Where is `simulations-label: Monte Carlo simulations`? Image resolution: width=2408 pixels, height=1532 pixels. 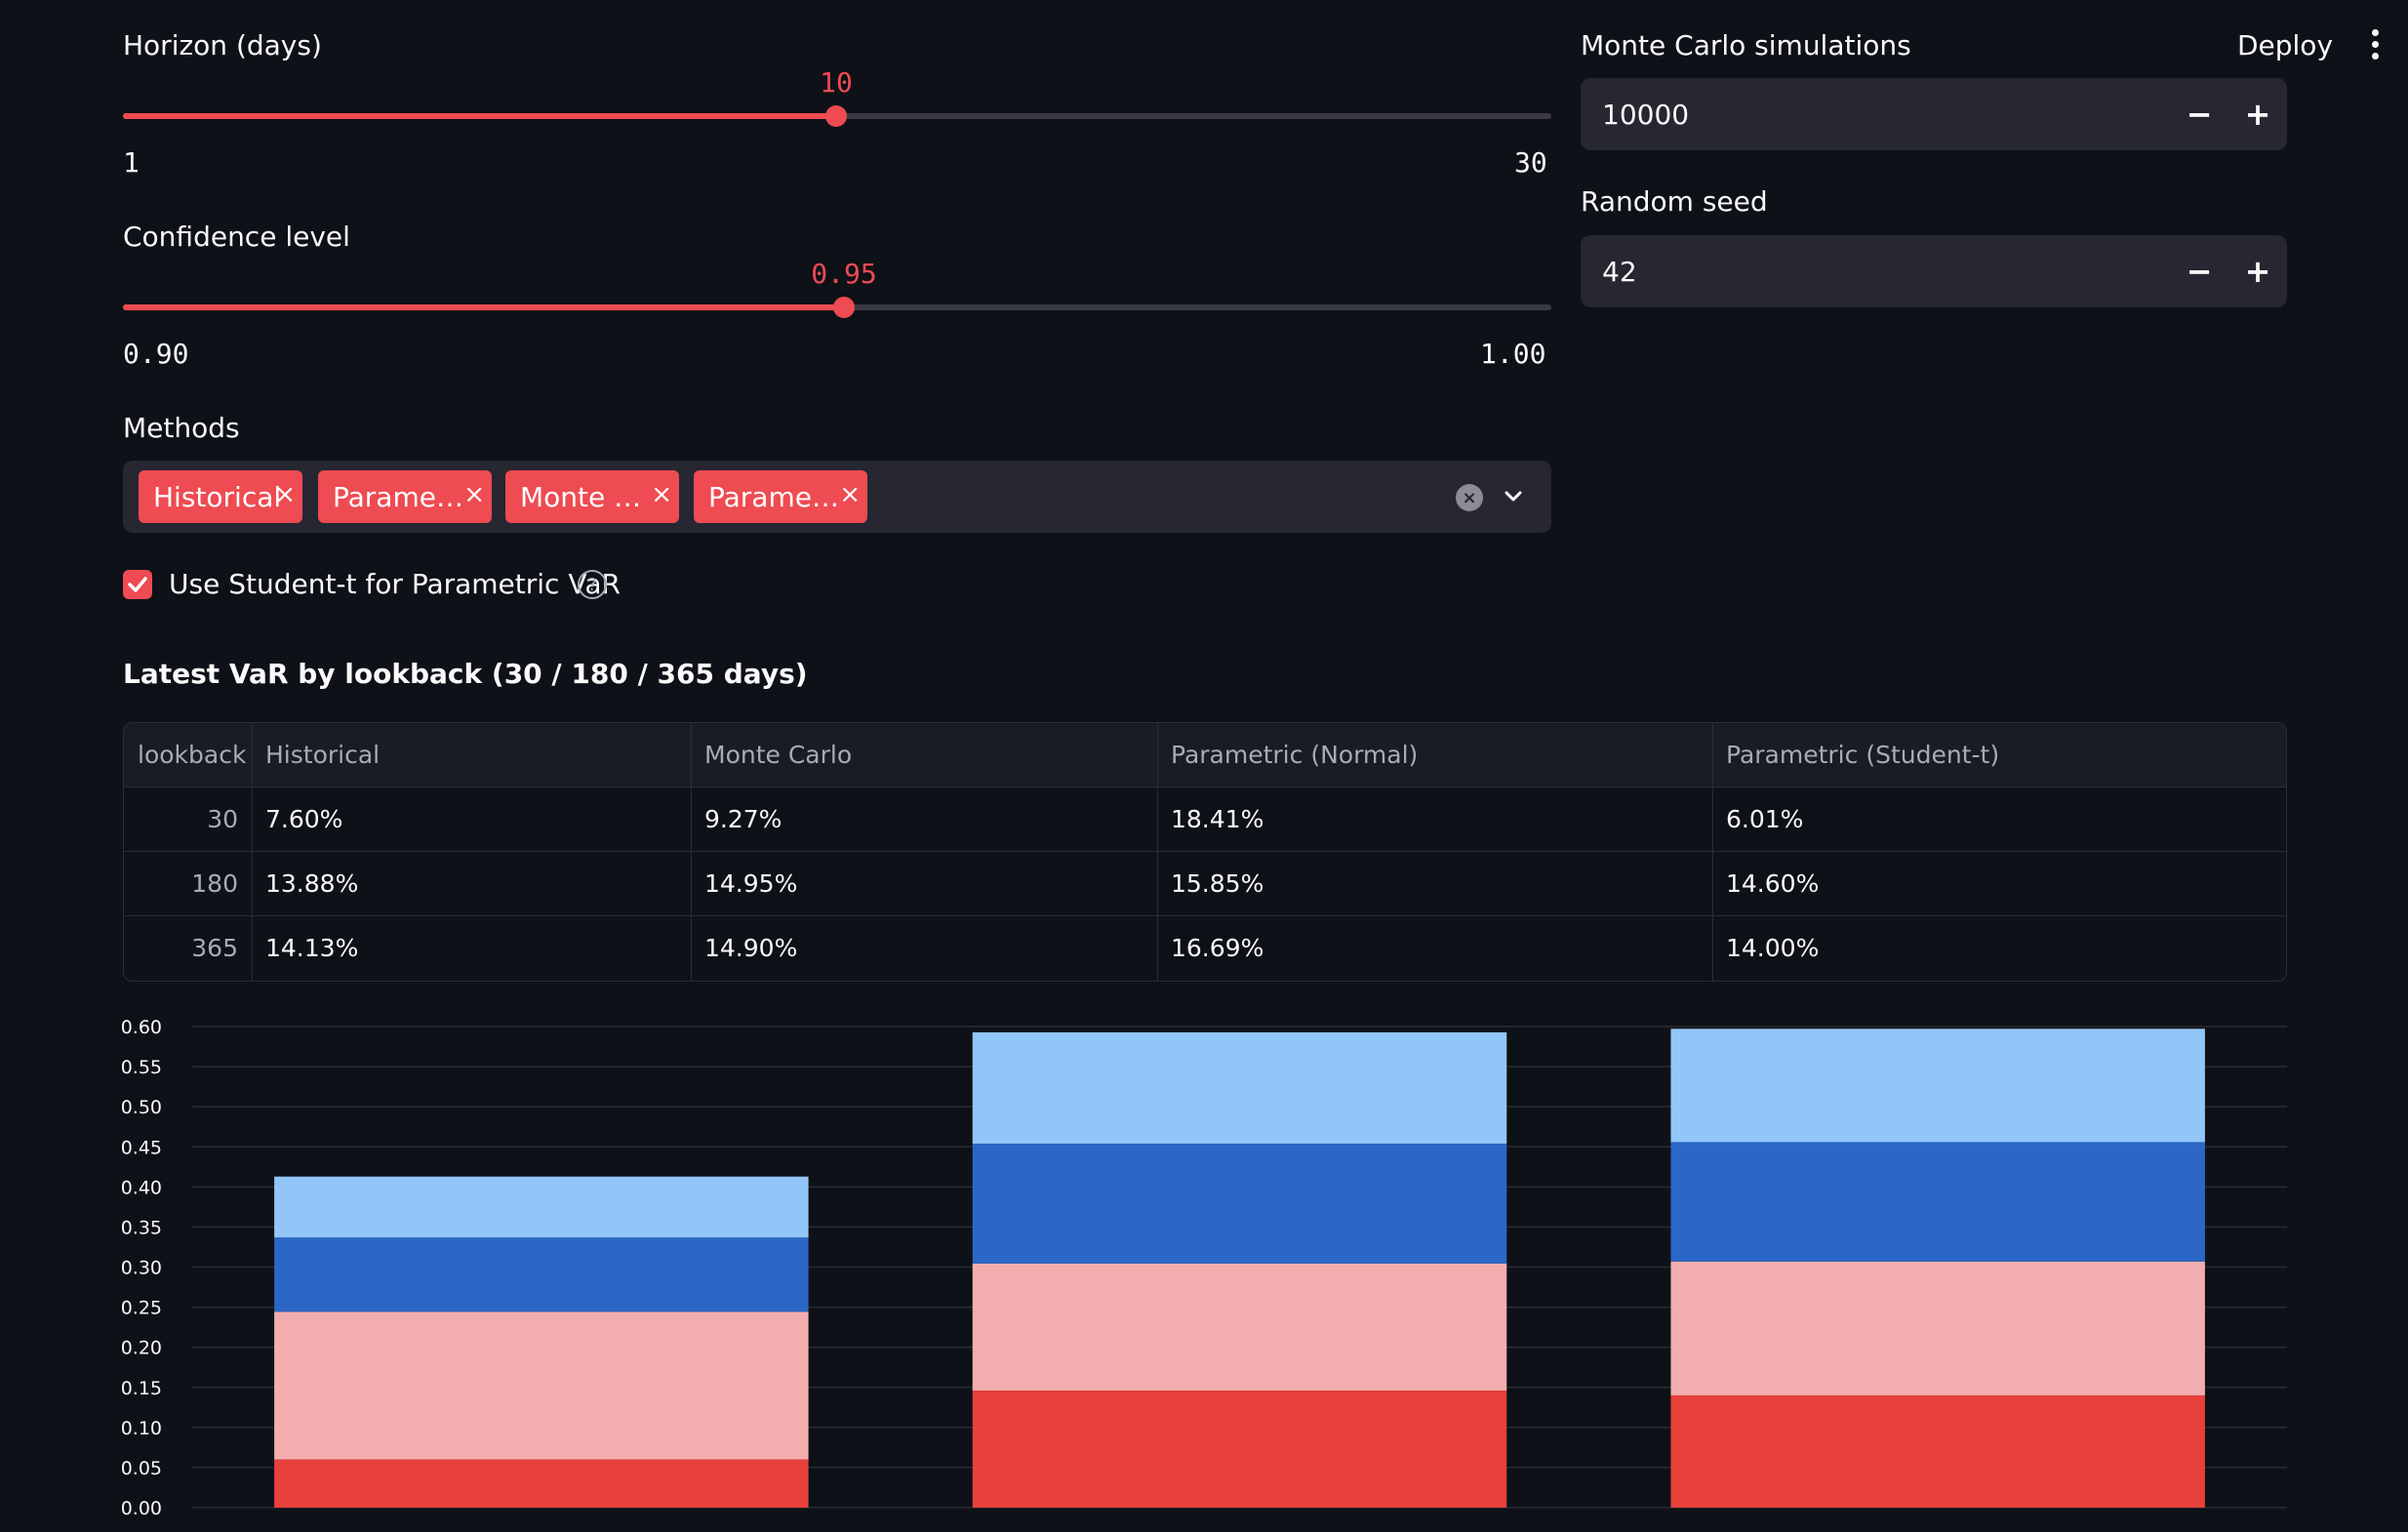 simulations-label: Monte Carlo simulations is located at coordinates (1746, 45).